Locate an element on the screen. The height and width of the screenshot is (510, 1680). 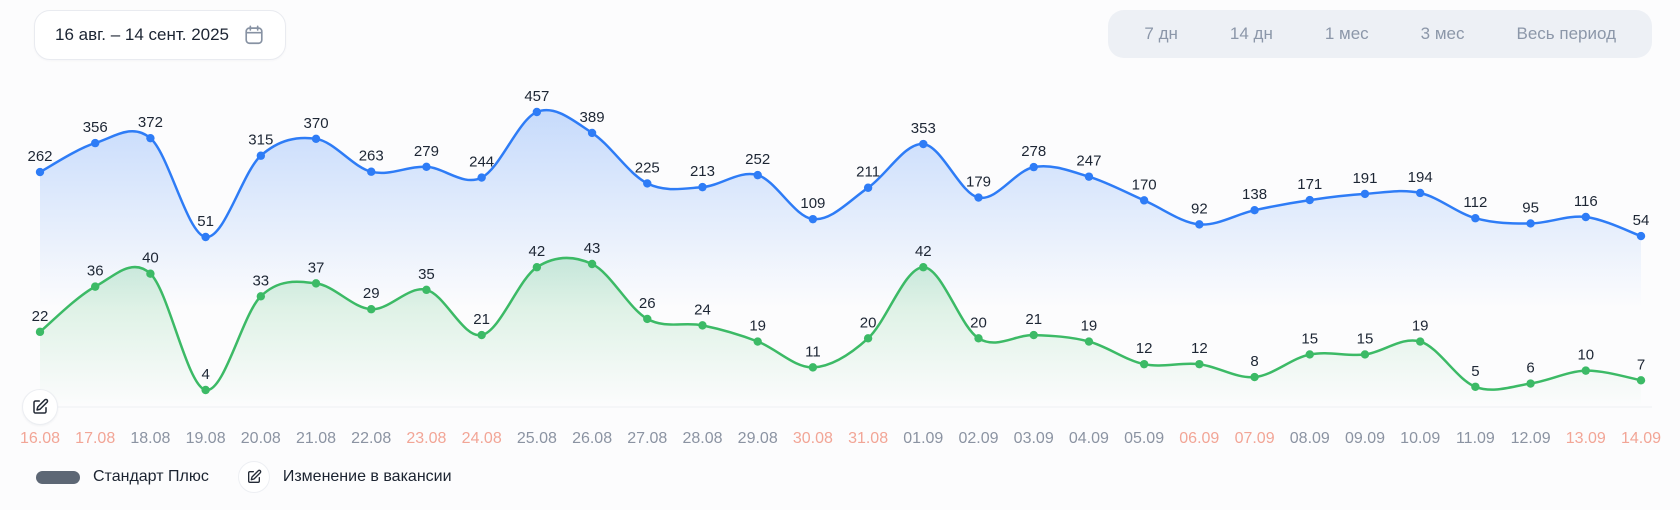
data-point-label: 21 is located at coordinates (481, 319).